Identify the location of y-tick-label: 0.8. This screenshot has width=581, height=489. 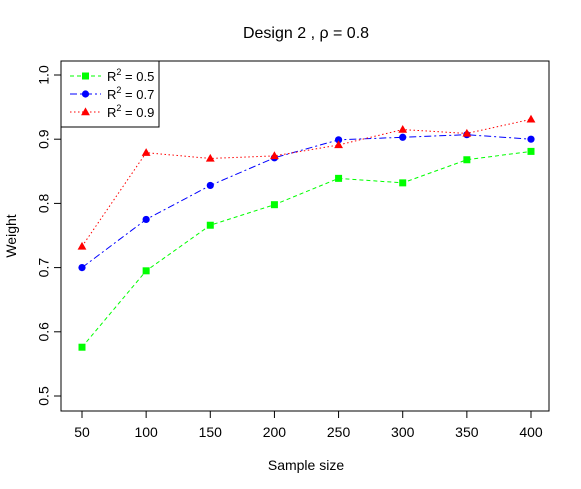
(44, 203).